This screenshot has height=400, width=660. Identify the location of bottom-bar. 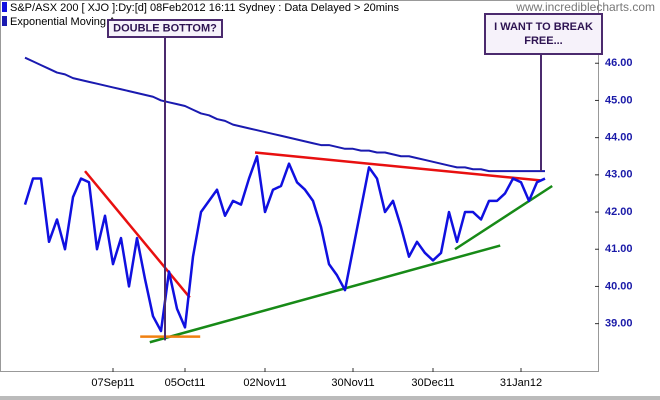
(330, 398).